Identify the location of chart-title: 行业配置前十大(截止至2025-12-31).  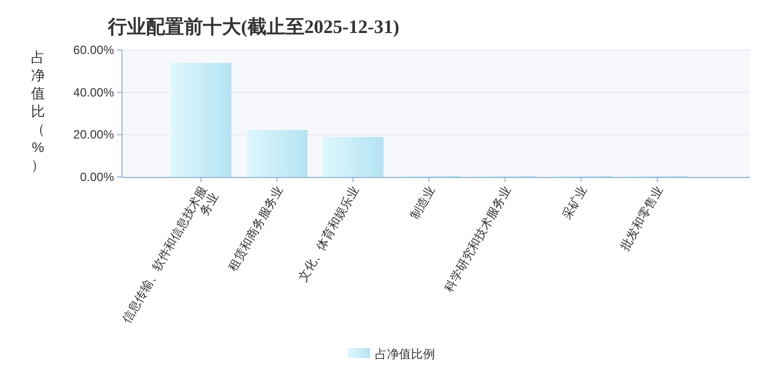
(253, 27).